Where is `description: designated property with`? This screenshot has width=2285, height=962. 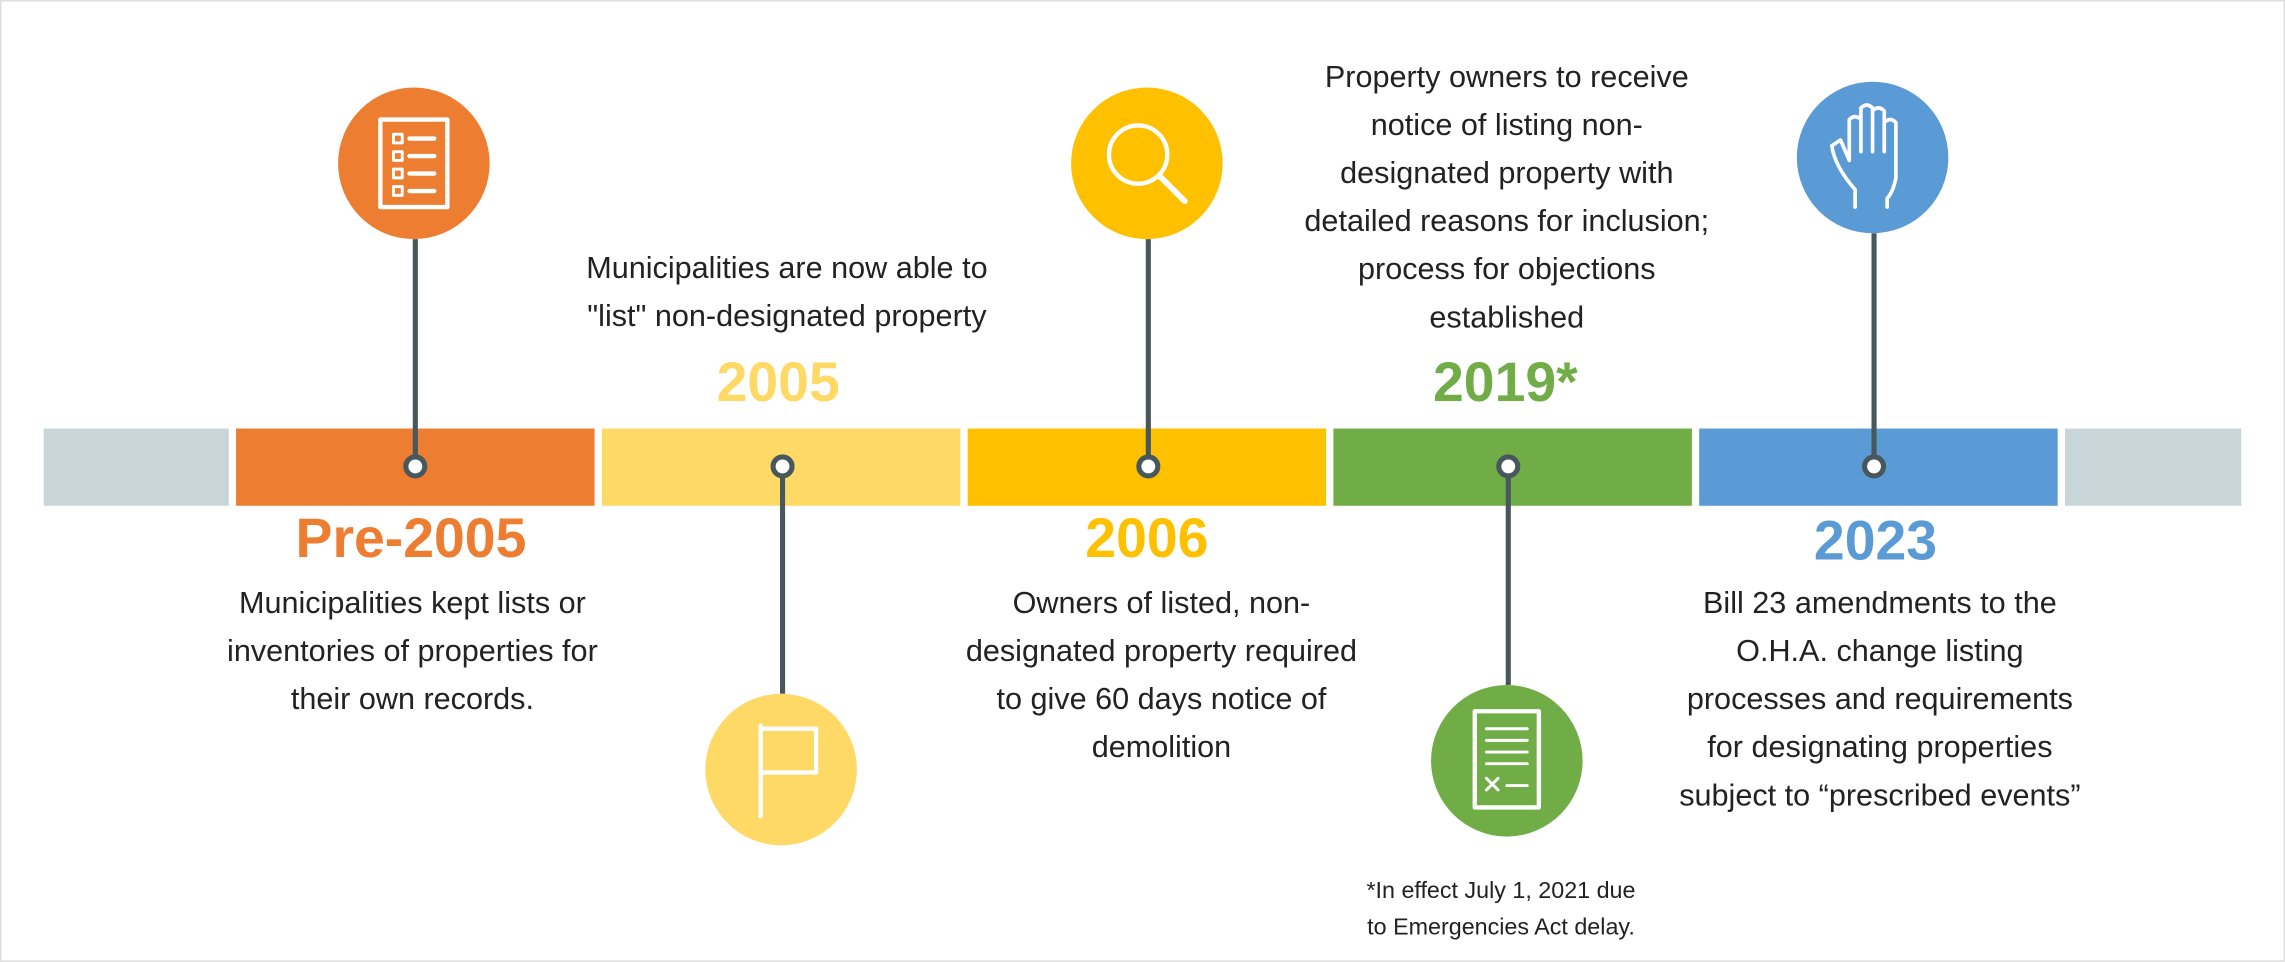 description: designated property with is located at coordinates (1506, 173).